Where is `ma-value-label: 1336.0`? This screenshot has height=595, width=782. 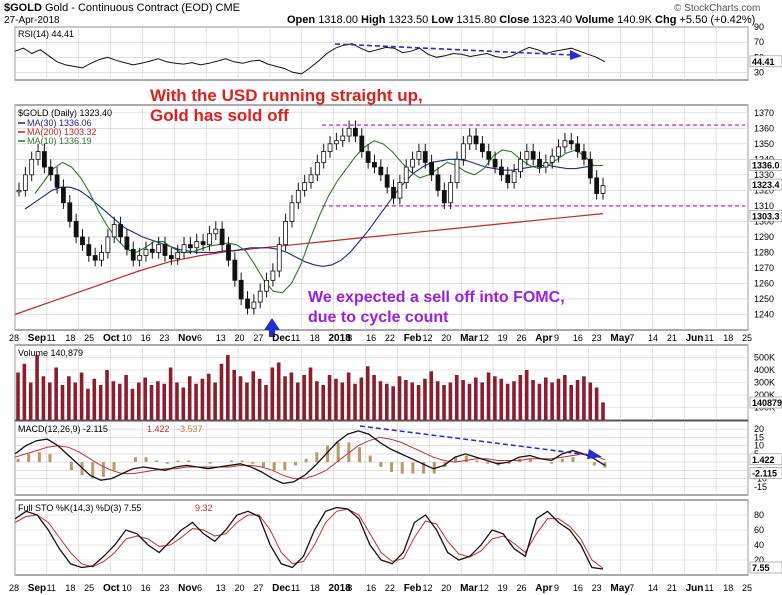
ma-value-label: 1336.0 is located at coordinates (766, 166).